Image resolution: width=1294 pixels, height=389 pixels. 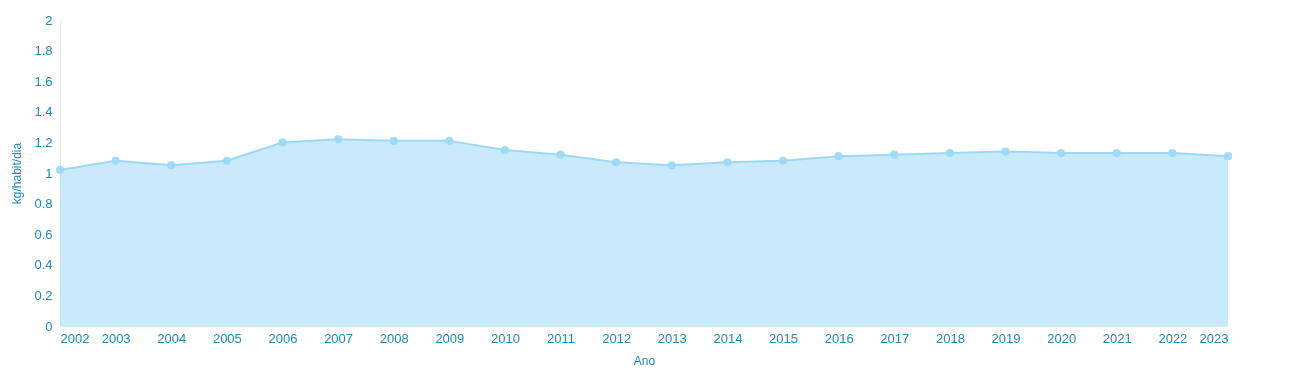 I want to click on y-tick-label: 1.2, so click(x=43, y=142).